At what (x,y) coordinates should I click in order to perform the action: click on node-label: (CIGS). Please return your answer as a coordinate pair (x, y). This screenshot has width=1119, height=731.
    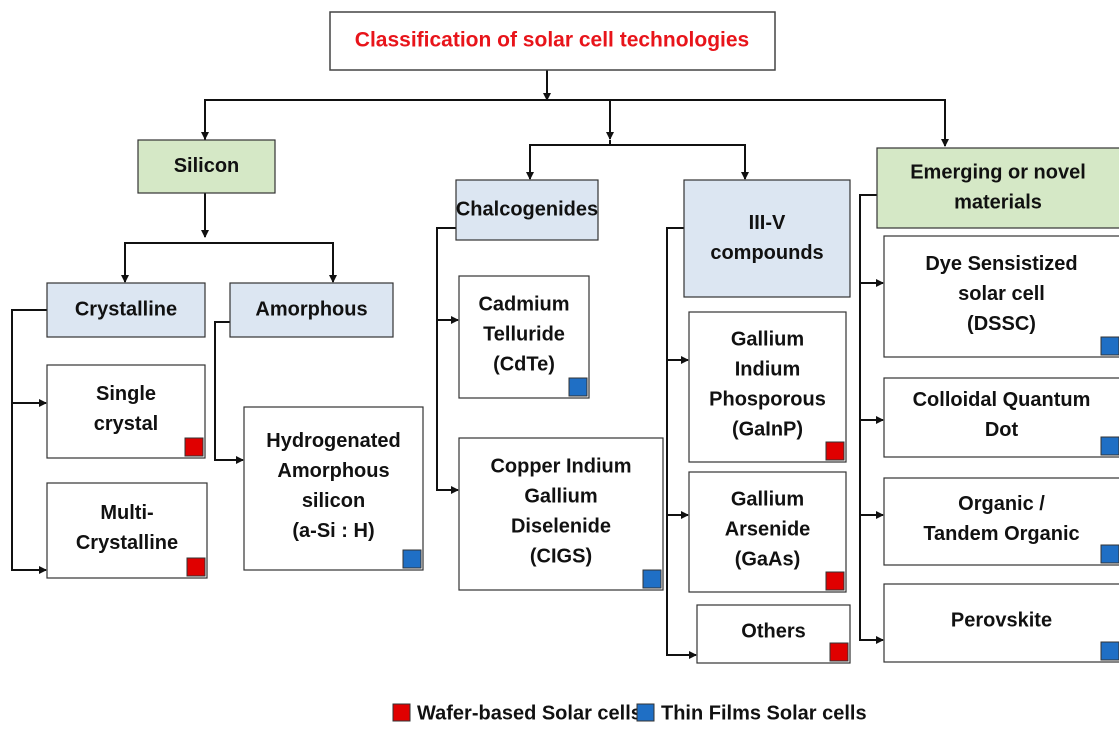
    Looking at the image, I should click on (561, 556).